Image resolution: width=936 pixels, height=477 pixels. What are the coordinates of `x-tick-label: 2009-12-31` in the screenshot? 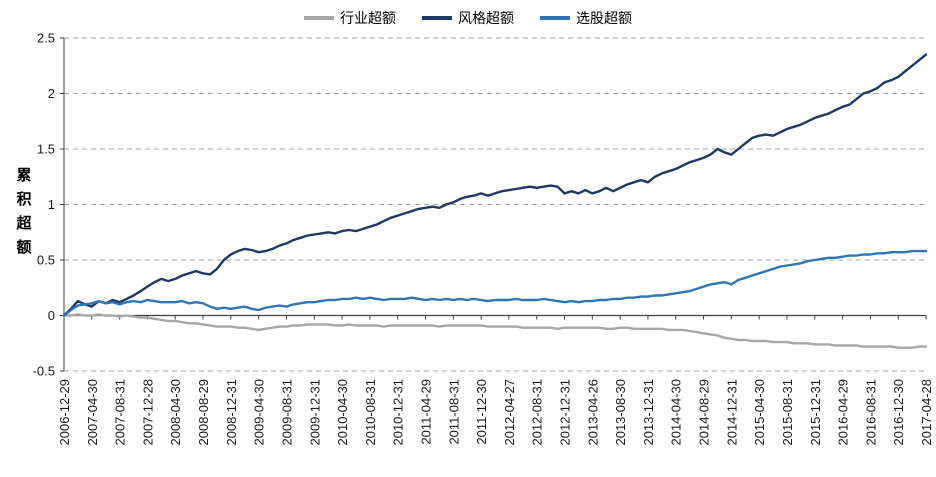 It's located at (314, 412).